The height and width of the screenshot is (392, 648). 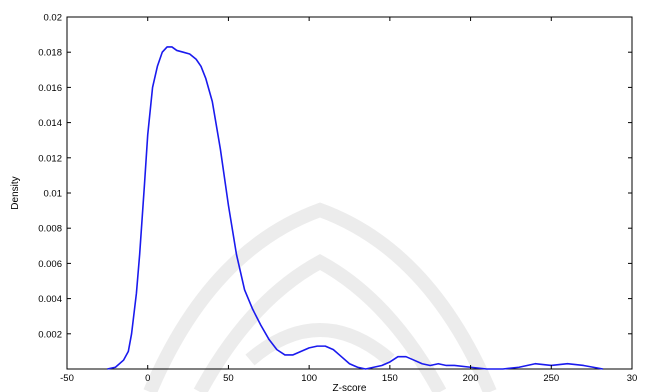 What do you see at coordinates (50, 299) in the screenshot?
I see `y-tick-label: 0.004` at bounding box center [50, 299].